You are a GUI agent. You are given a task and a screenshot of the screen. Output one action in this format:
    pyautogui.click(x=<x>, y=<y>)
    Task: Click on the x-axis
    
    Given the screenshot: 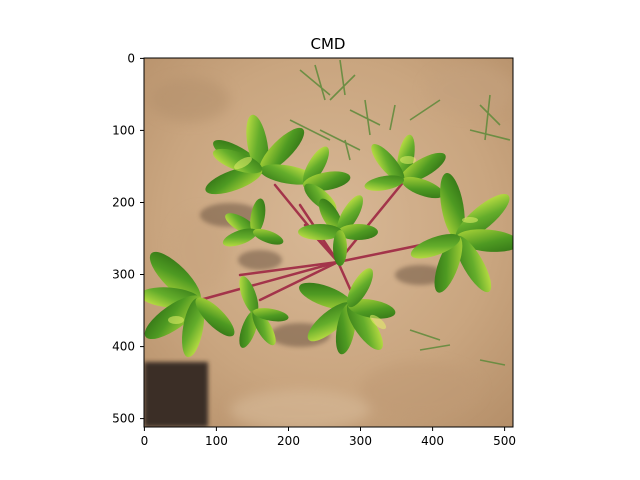 What is the action you would take?
    pyautogui.click(x=324, y=429)
    